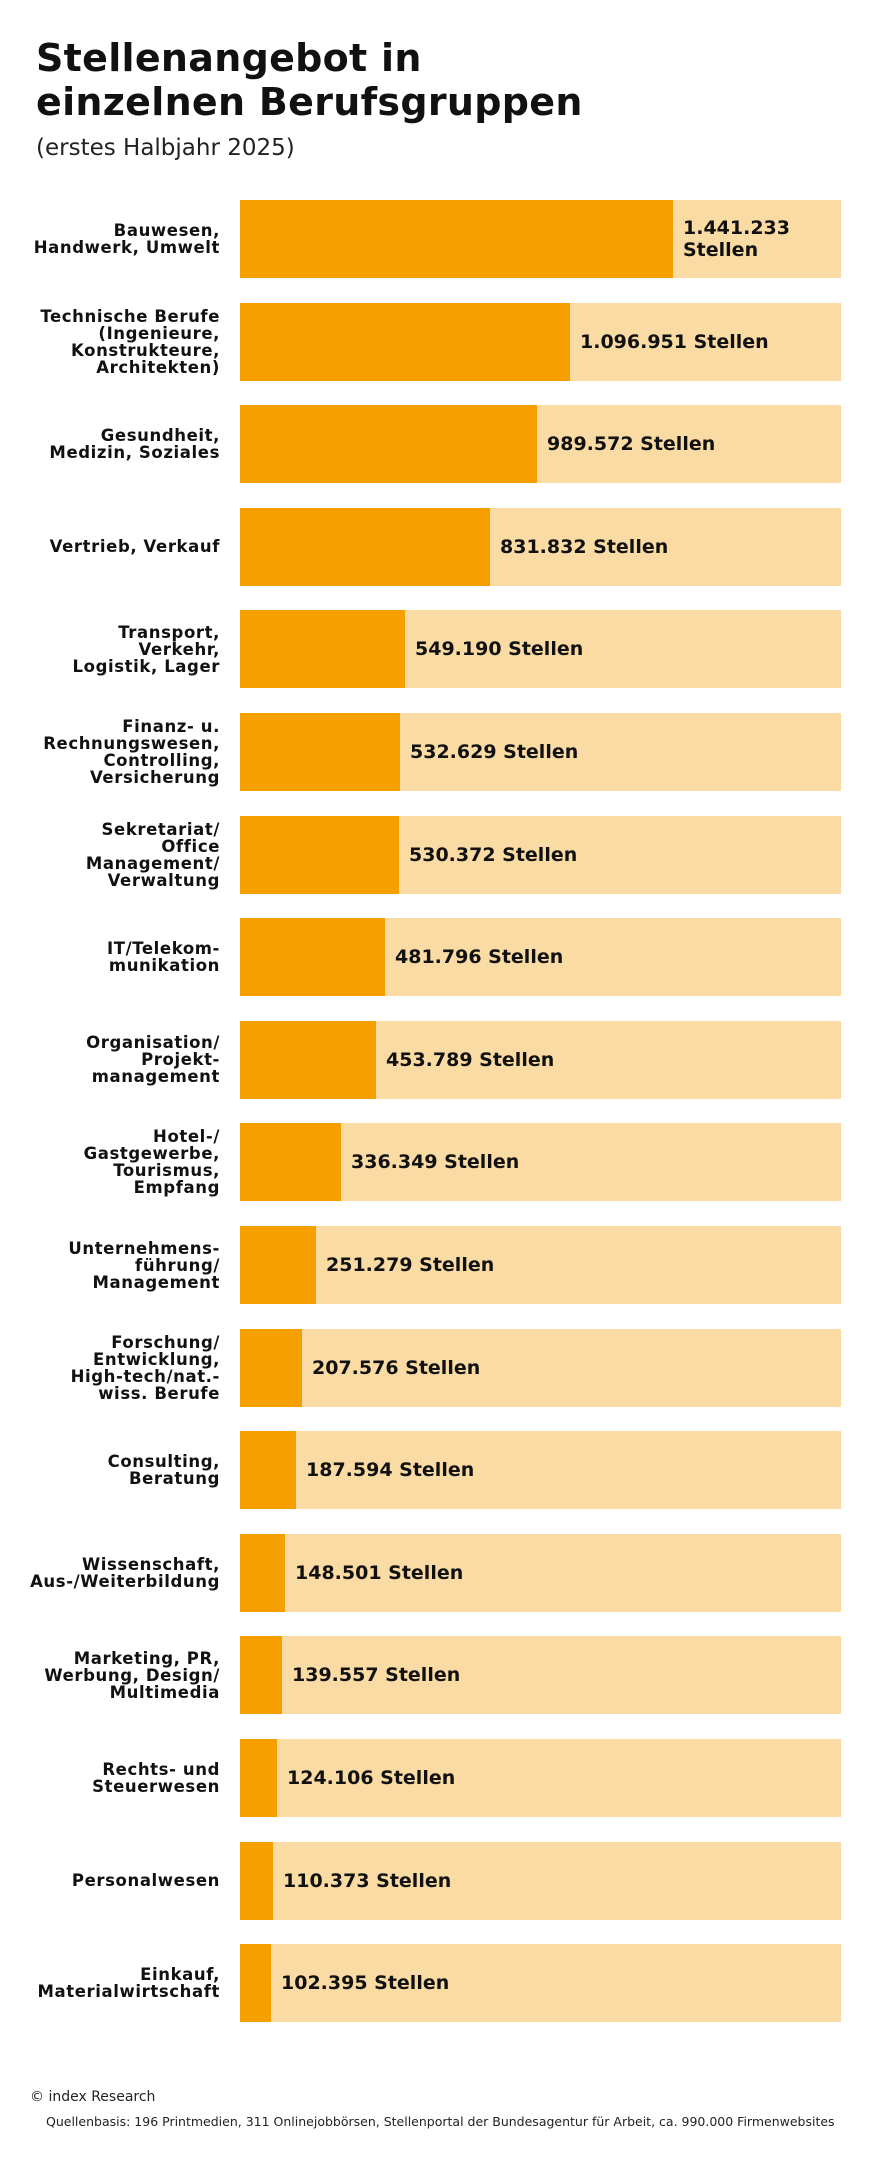 This screenshot has width=880, height=2163. Describe the element at coordinates (494, 752) in the screenshot. I see `value-label: 532.629 Stellen` at that location.